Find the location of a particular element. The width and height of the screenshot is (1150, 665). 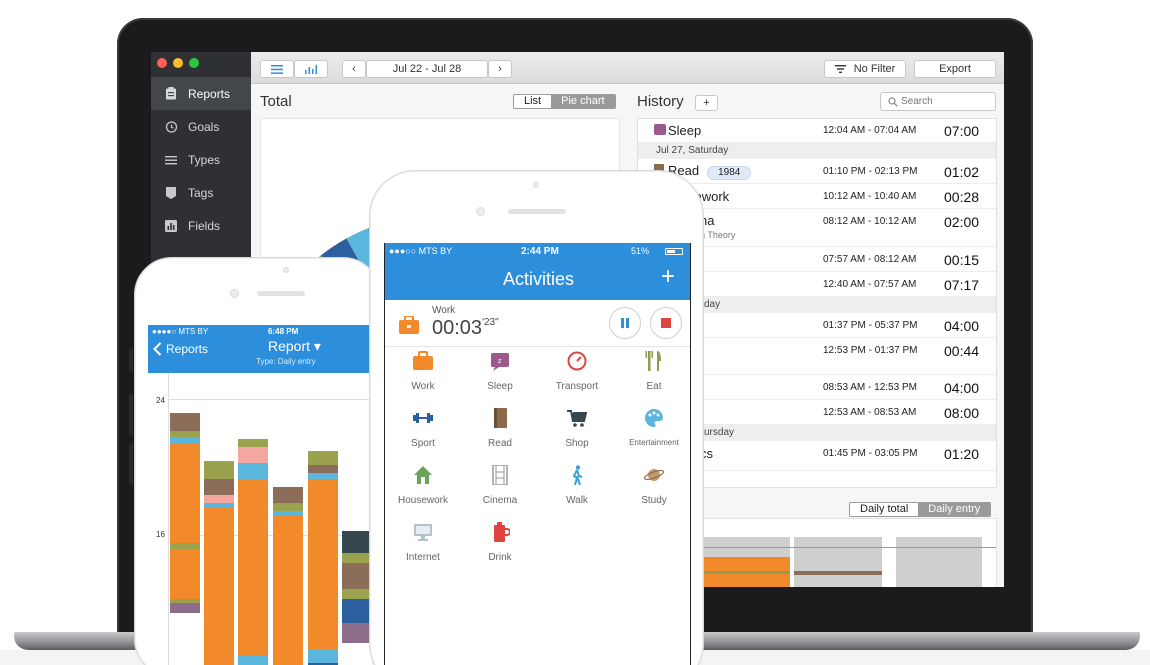

activity-grid: Work z Sleep Transport Eat Sport is located at coordinates (537, 492).